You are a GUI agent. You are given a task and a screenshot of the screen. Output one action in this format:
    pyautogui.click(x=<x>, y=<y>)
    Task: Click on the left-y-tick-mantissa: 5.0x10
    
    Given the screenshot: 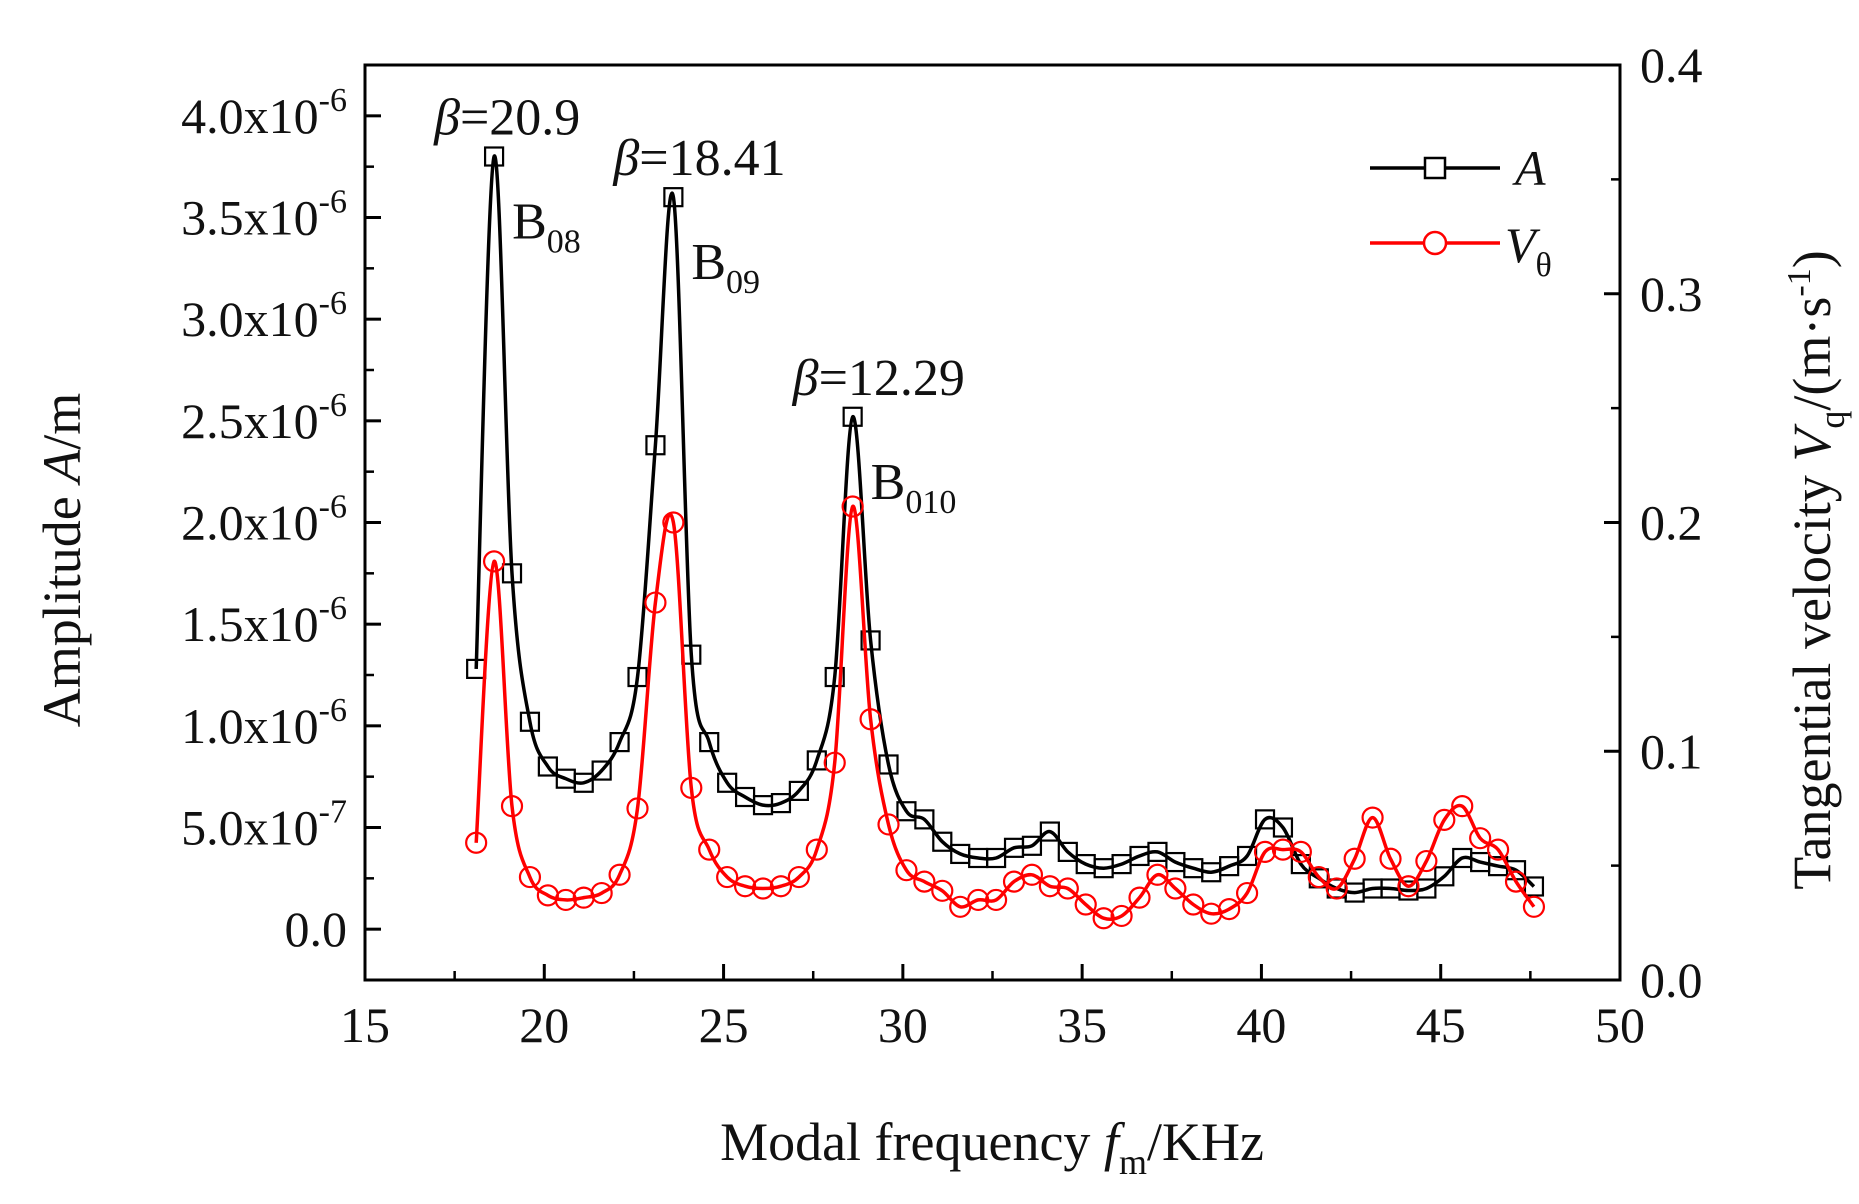 What is the action you would take?
    pyautogui.click(x=250, y=828)
    